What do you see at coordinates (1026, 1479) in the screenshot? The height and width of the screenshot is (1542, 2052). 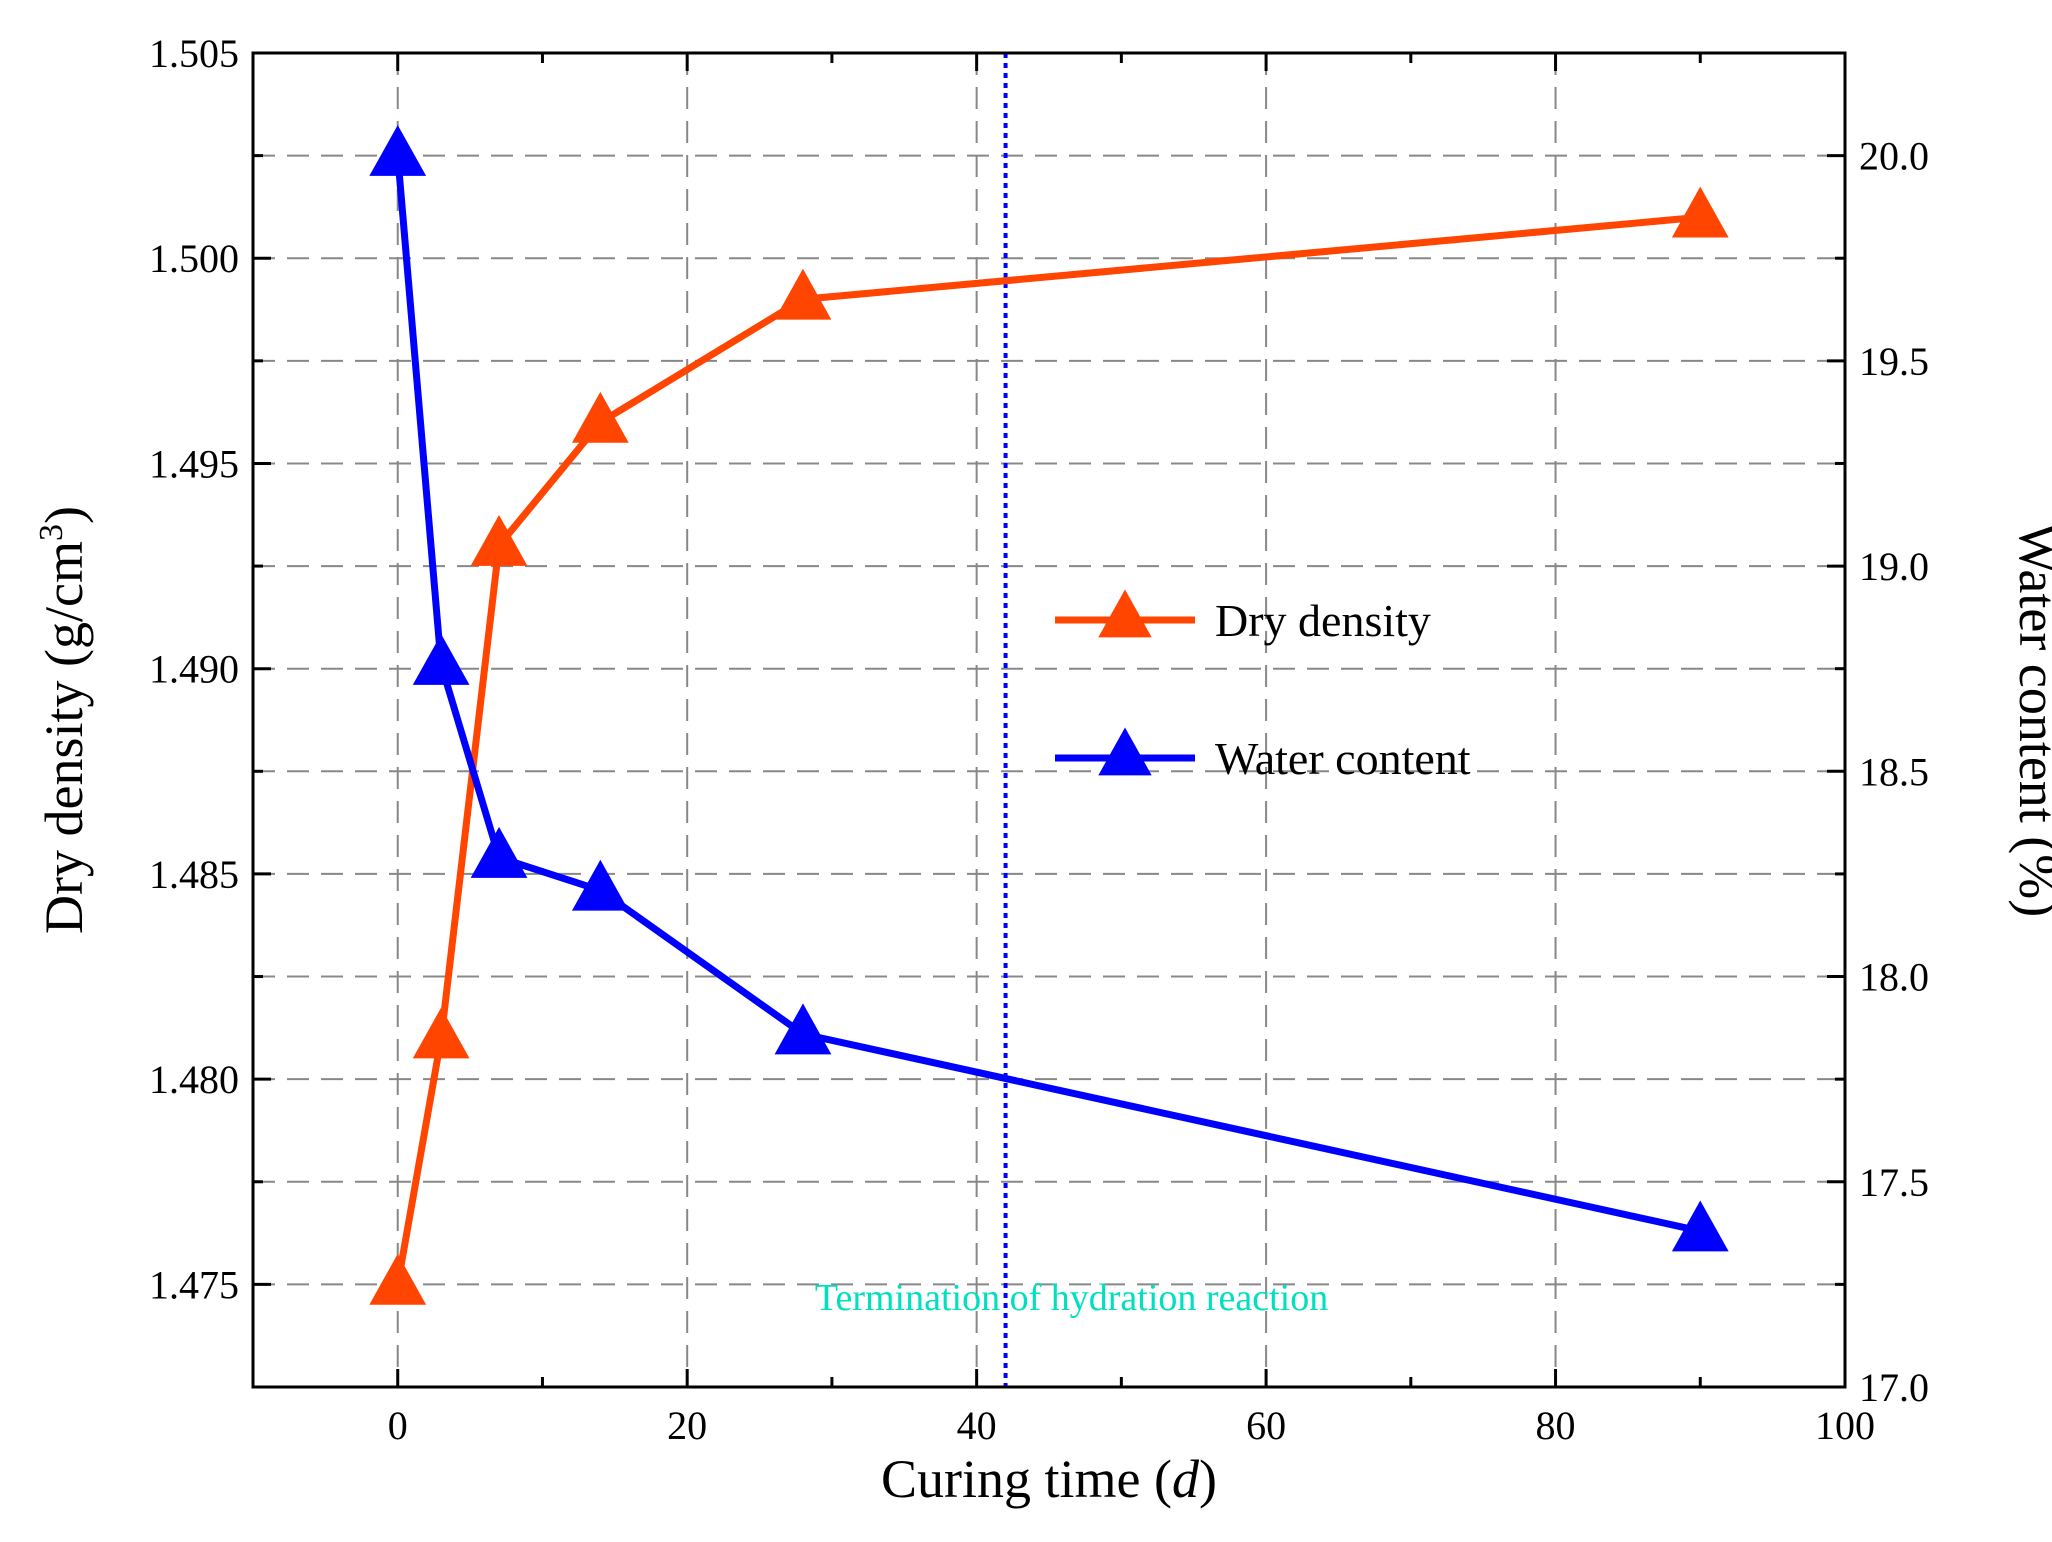 I see `x-axis-title-part-1: Curing time (` at bounding box center [1026, 1479].